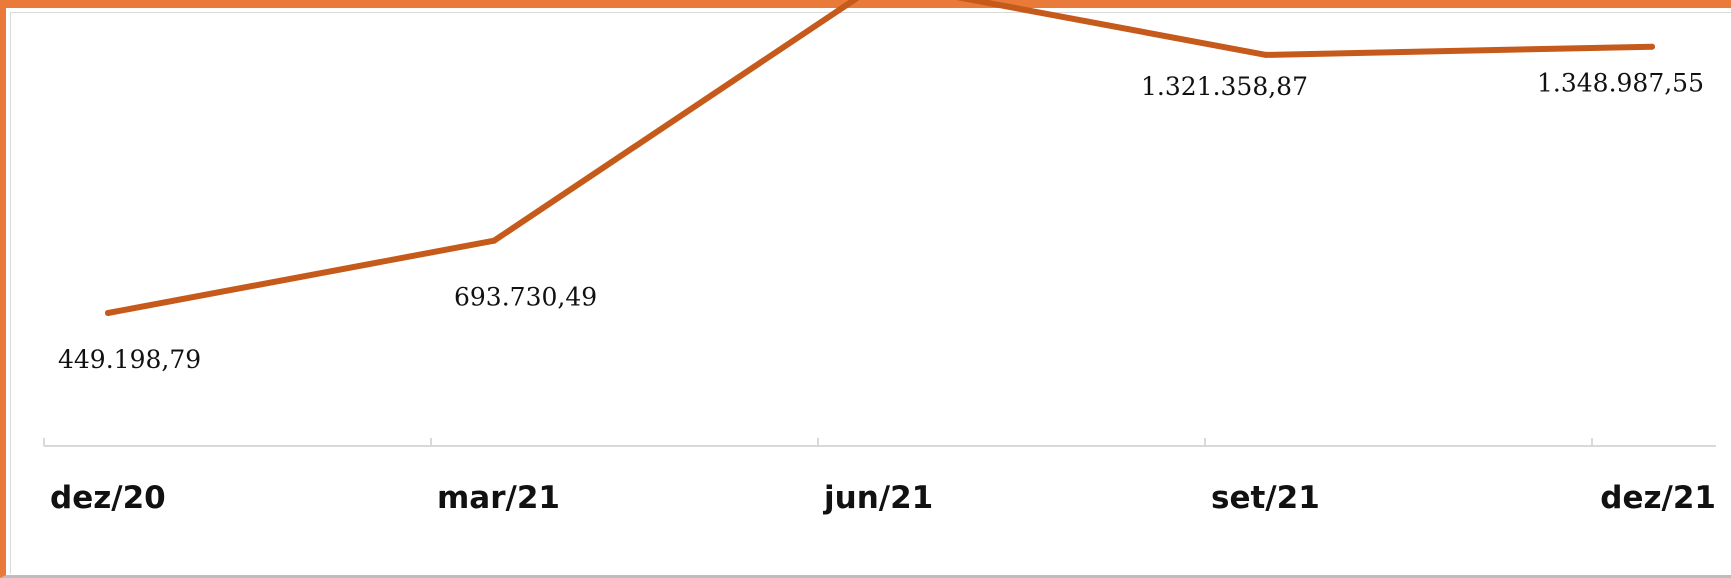 The width and height of the screenshot is (1731, 578). What do you see at coordinates (1265, 498) in the screenshot?
I see `x-tick-label: set/21` at bounding box center [1265, 498].